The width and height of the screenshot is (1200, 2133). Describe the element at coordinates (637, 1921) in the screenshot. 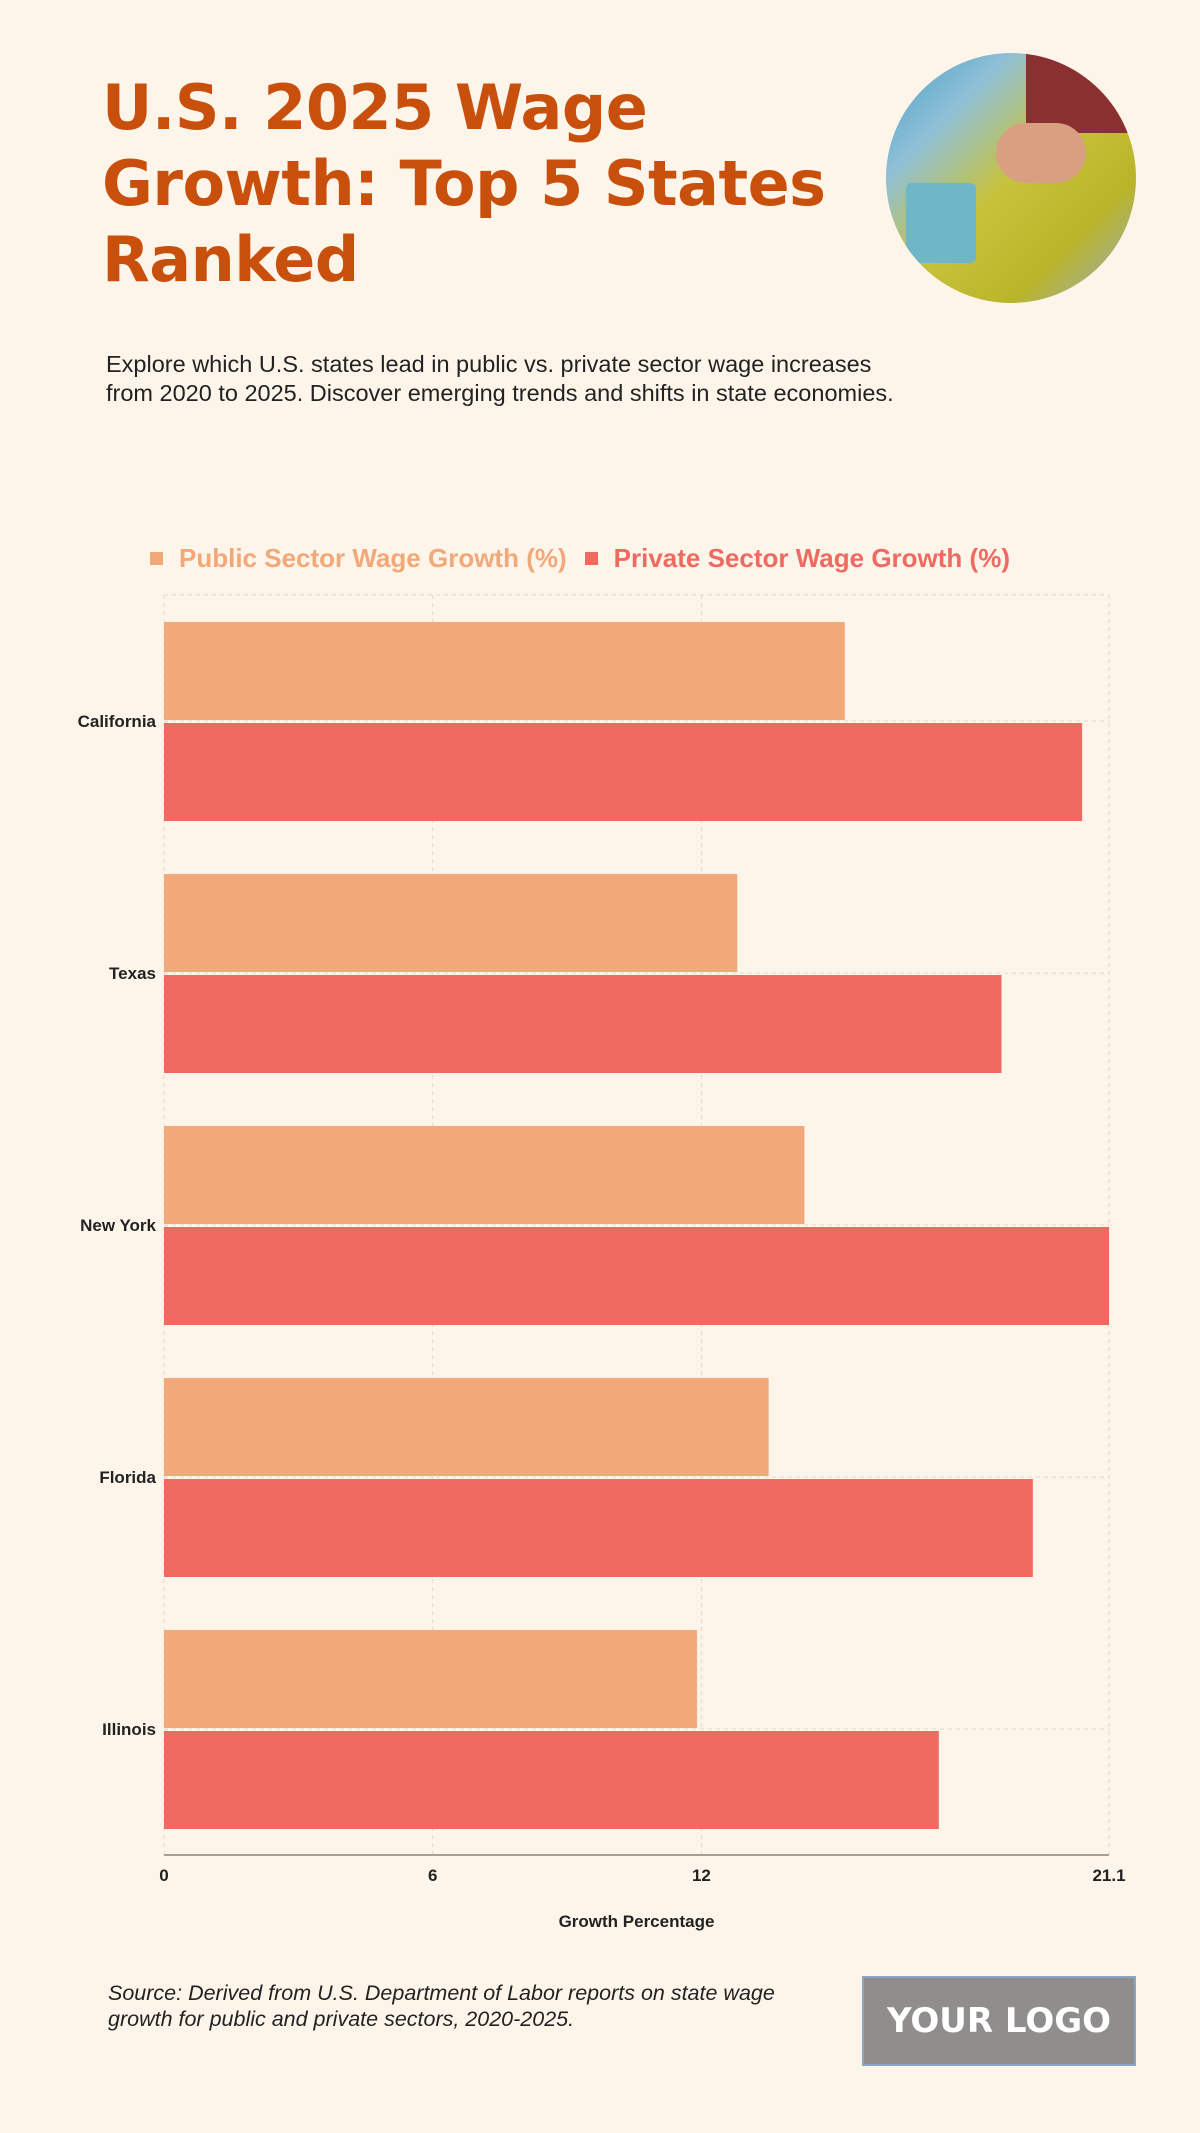

I see `x-axis-title: Growth Percentage` at that location.